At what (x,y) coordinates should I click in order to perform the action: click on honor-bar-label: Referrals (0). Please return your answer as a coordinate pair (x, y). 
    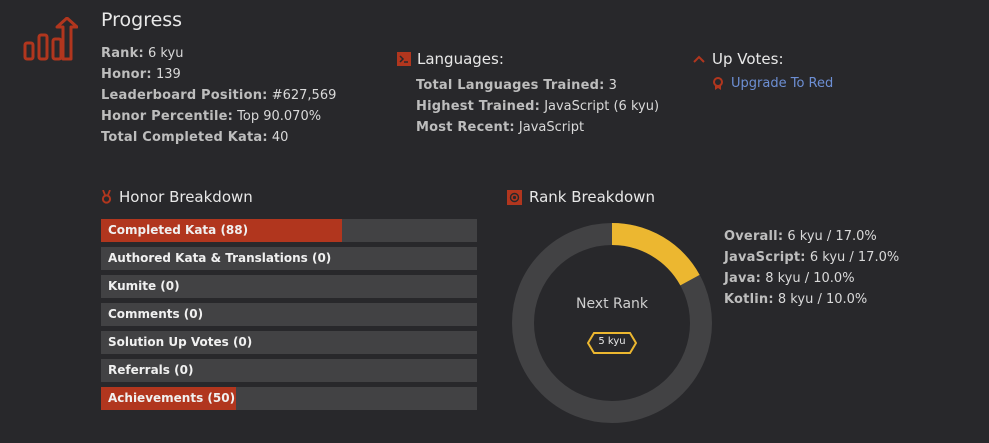
    Looking at the image, I should click on (151, 370).